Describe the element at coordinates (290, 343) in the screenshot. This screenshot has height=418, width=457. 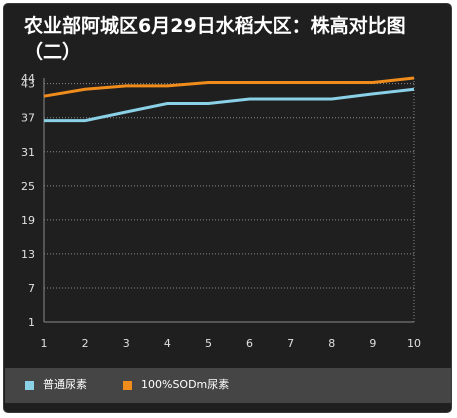
I see `x-tick-label-6: 7` at that location.